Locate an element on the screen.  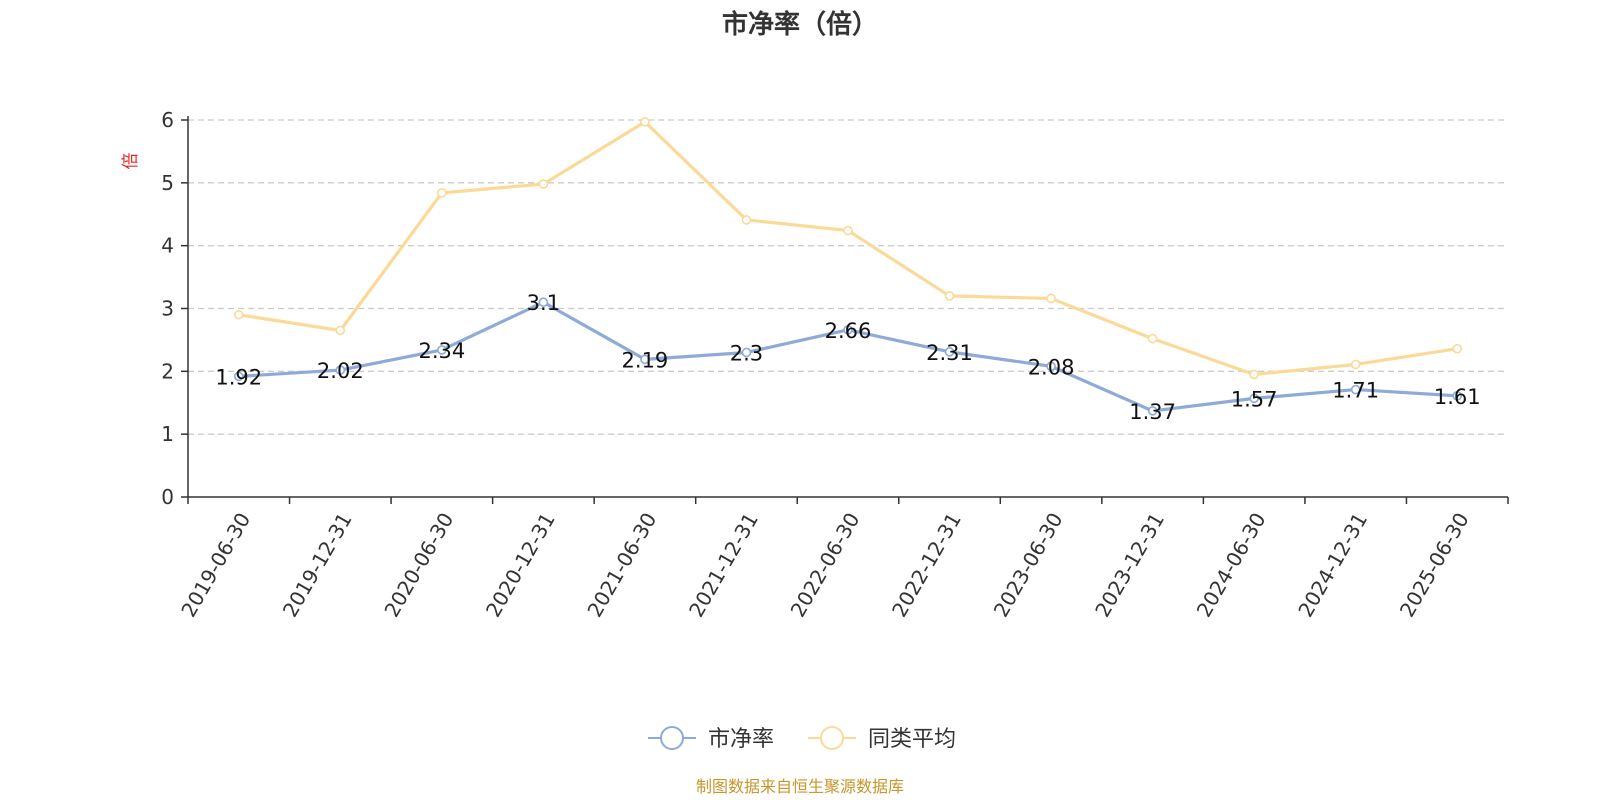
legend-label: 同类平均 is located at coordinates (912, 739).